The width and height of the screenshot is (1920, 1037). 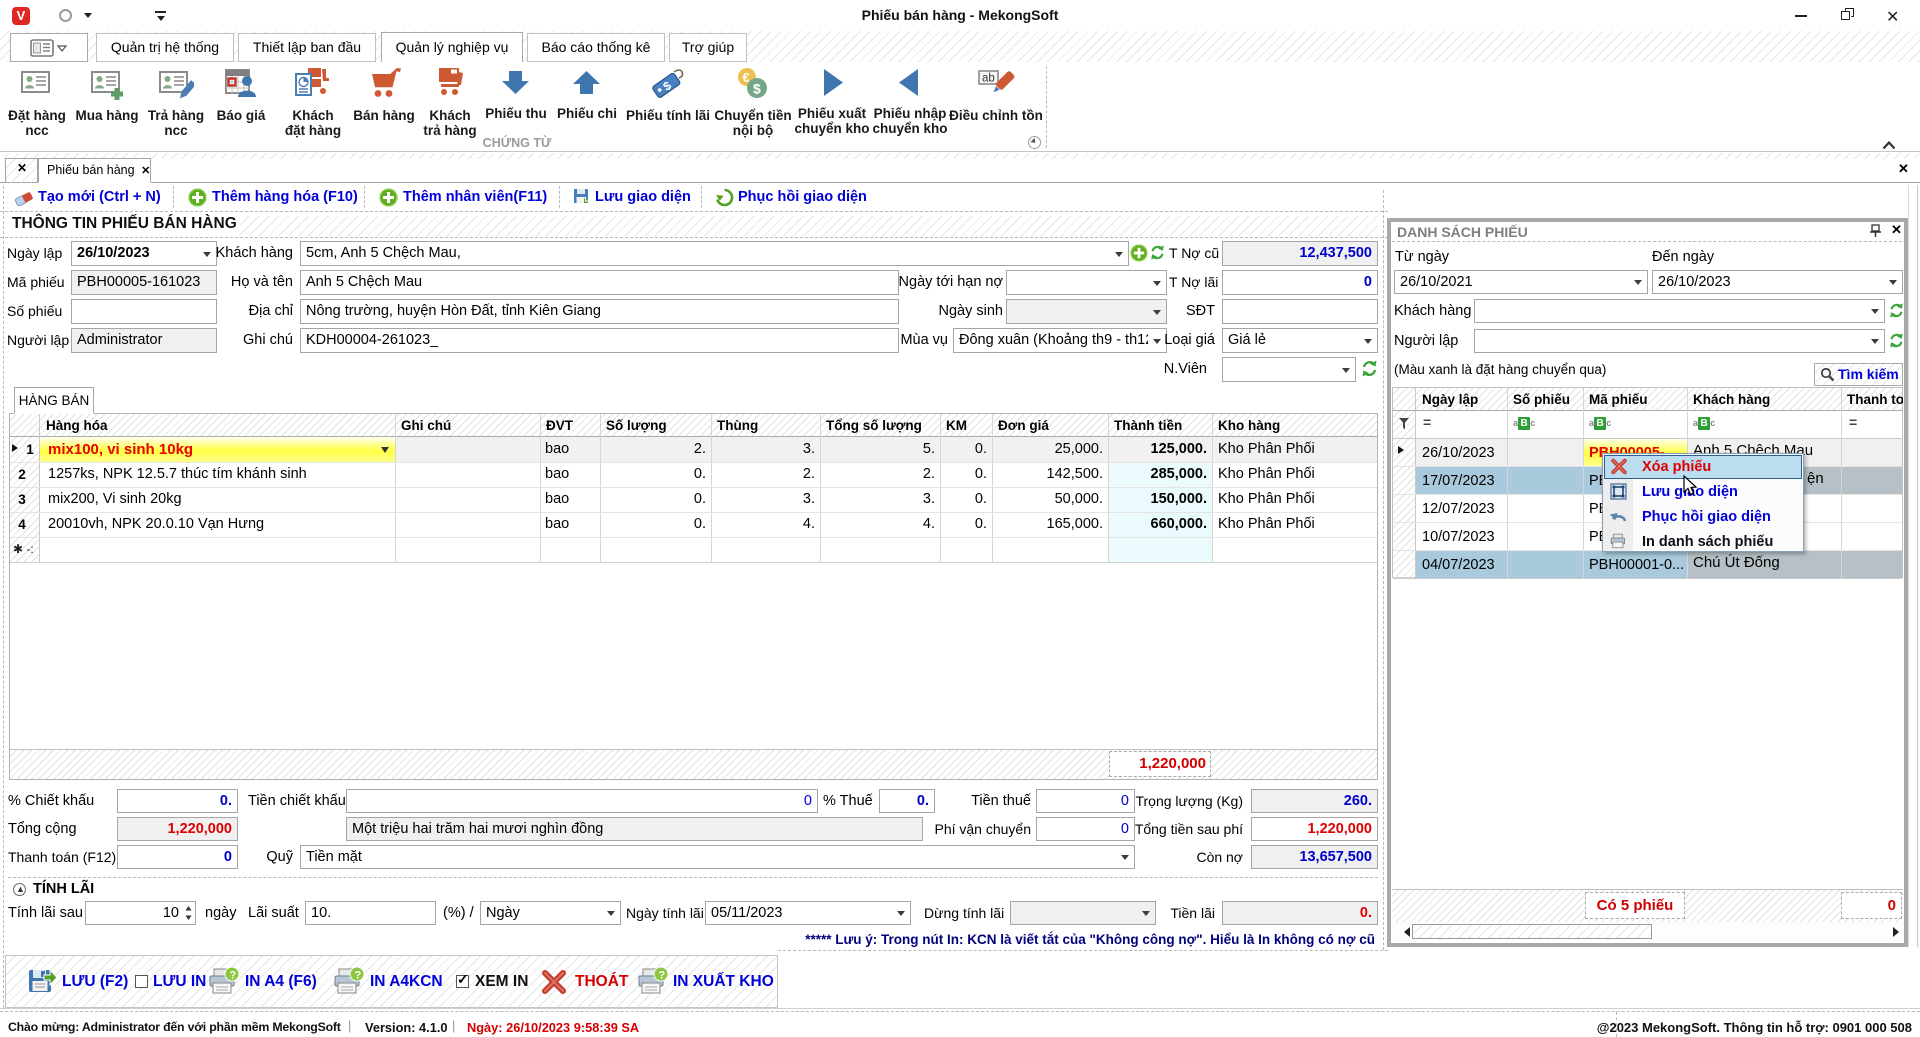 I want to click on svg-text: ab, so click(x=988, y=79).